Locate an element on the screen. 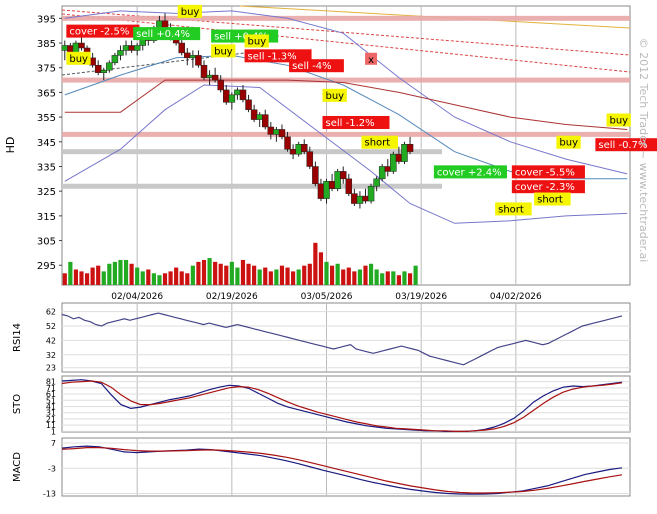  indicator-tick-label: -13 is located at coordinates (49, 493).